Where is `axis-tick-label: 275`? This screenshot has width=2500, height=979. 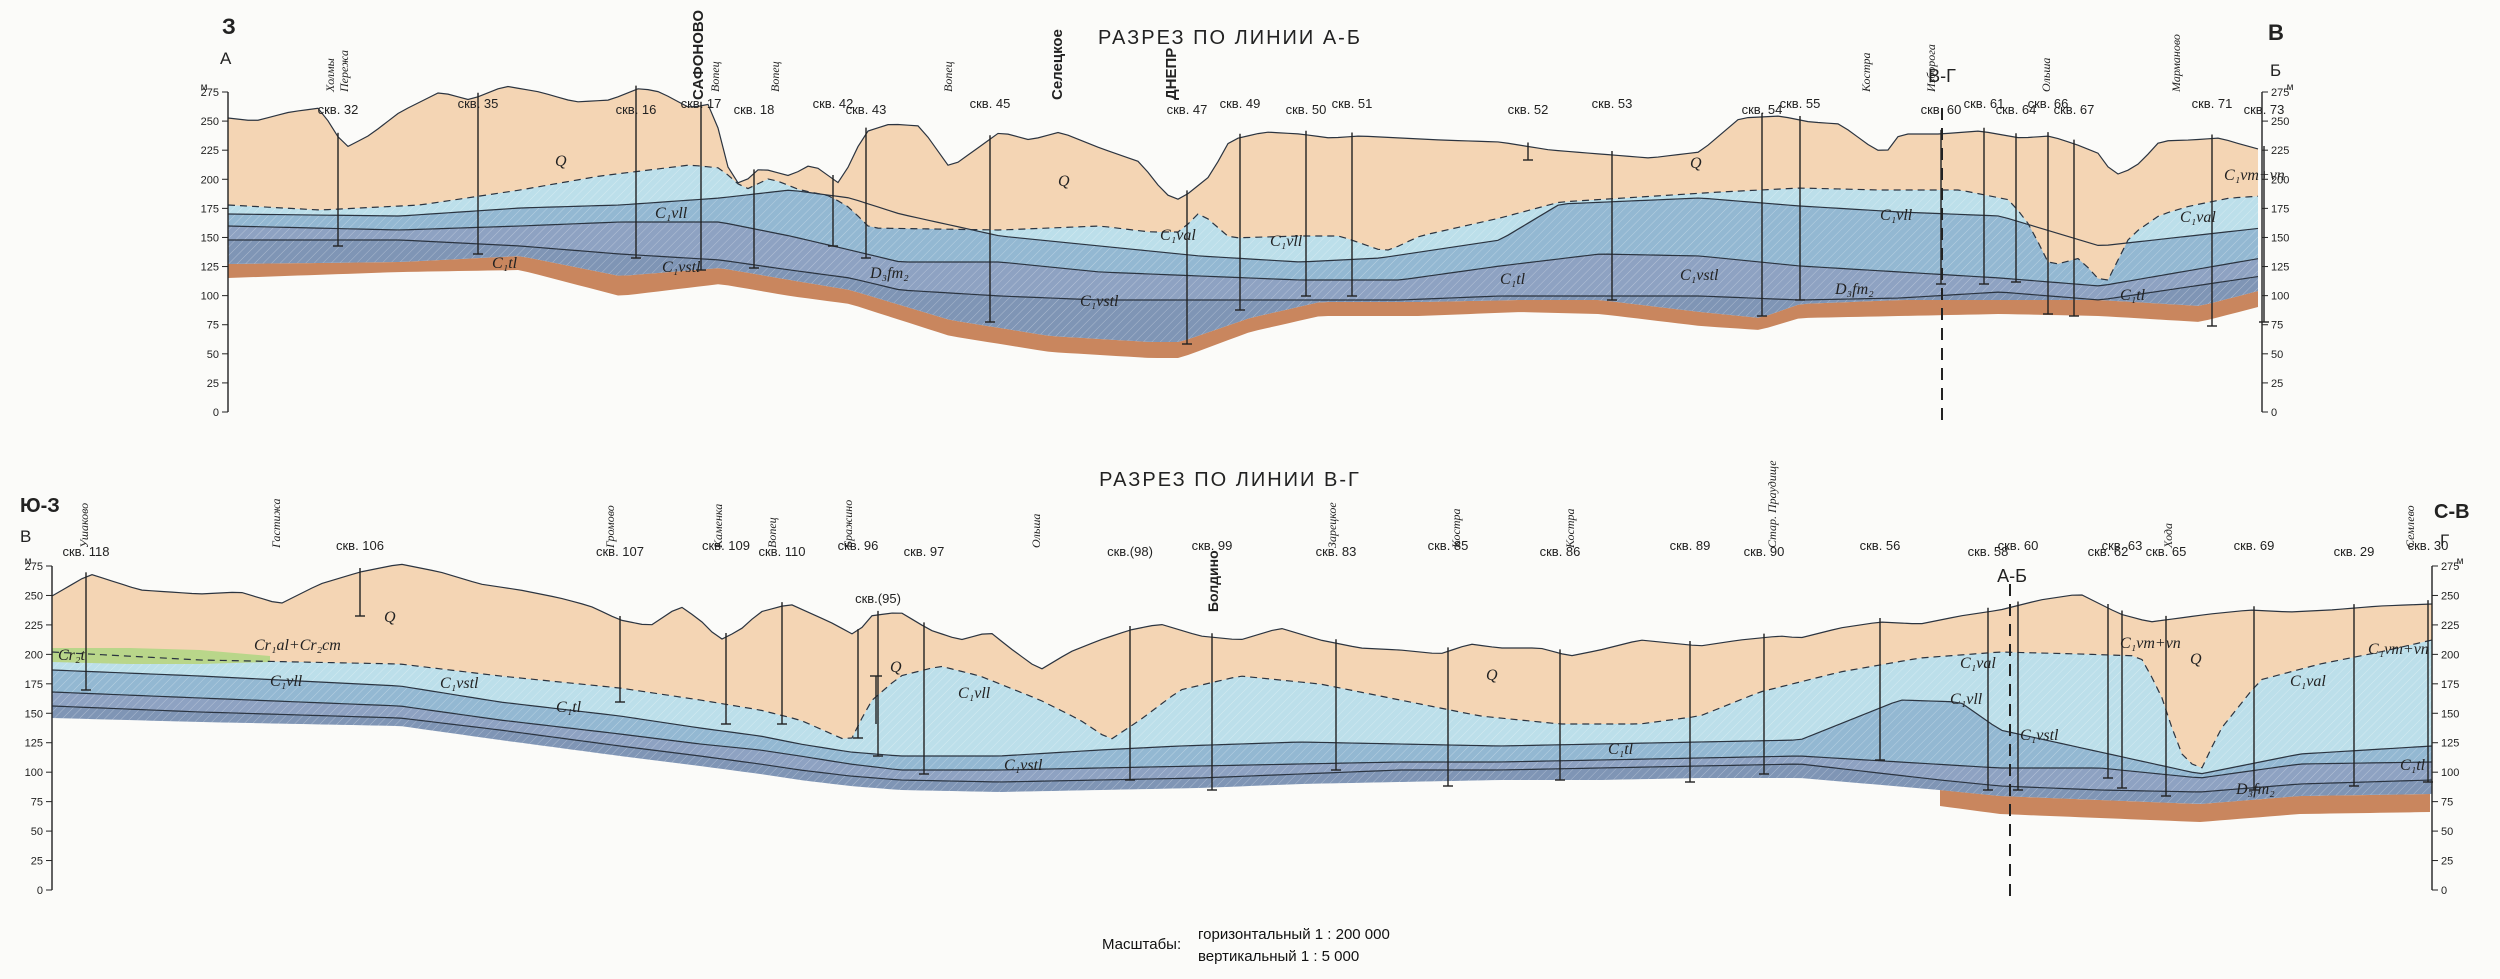
axis-tick-label: 275 is located at coordinates (2280, 93).